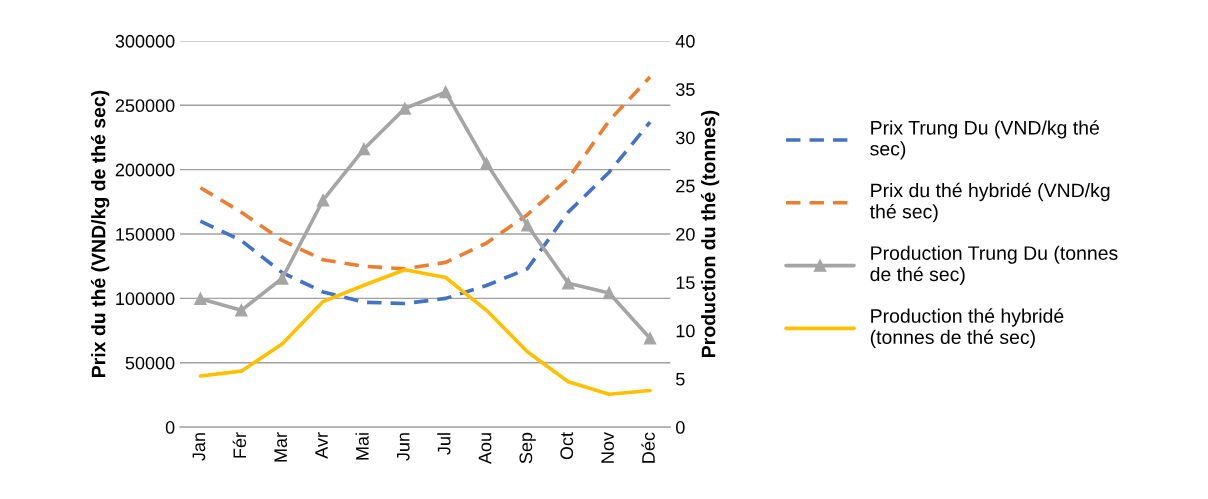 The width and height of the screenshot is (1208, 499). I want to click on y-tick-label: 100000, so click(145, 299).